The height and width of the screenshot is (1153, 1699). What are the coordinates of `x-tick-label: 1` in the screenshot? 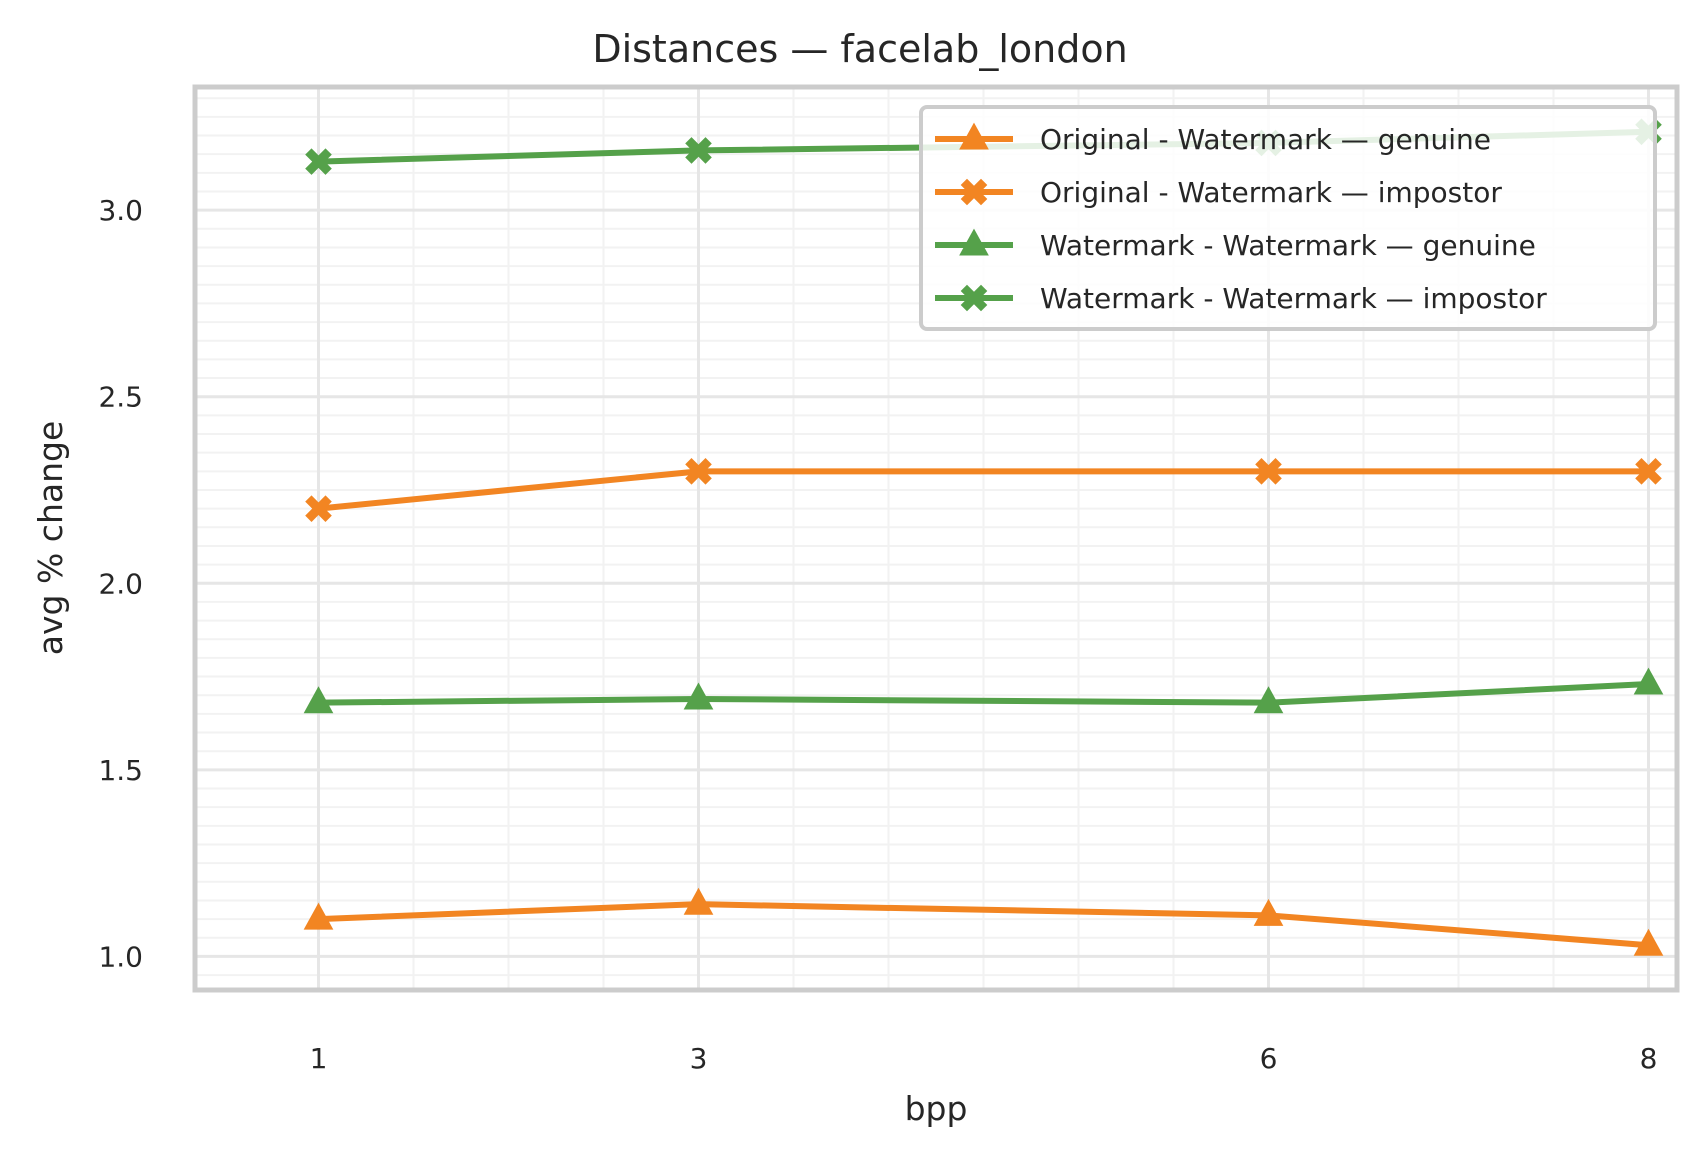 It's located at (319, 1058).